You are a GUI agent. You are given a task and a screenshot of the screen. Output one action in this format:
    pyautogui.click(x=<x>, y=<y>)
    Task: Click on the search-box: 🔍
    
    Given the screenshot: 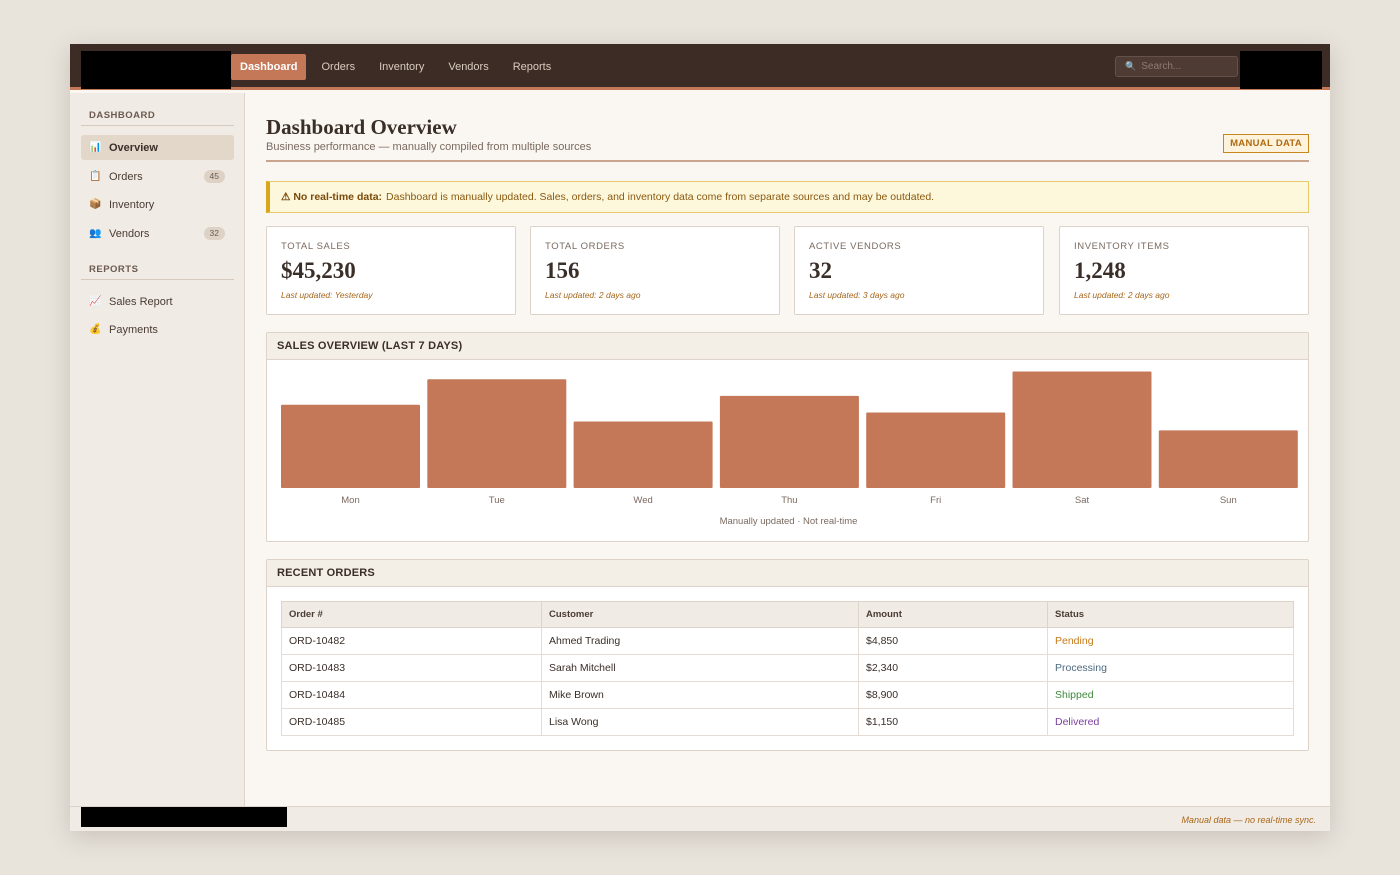 What is the action you would take?
    pyautogui.click(x=1176, y=66)
    